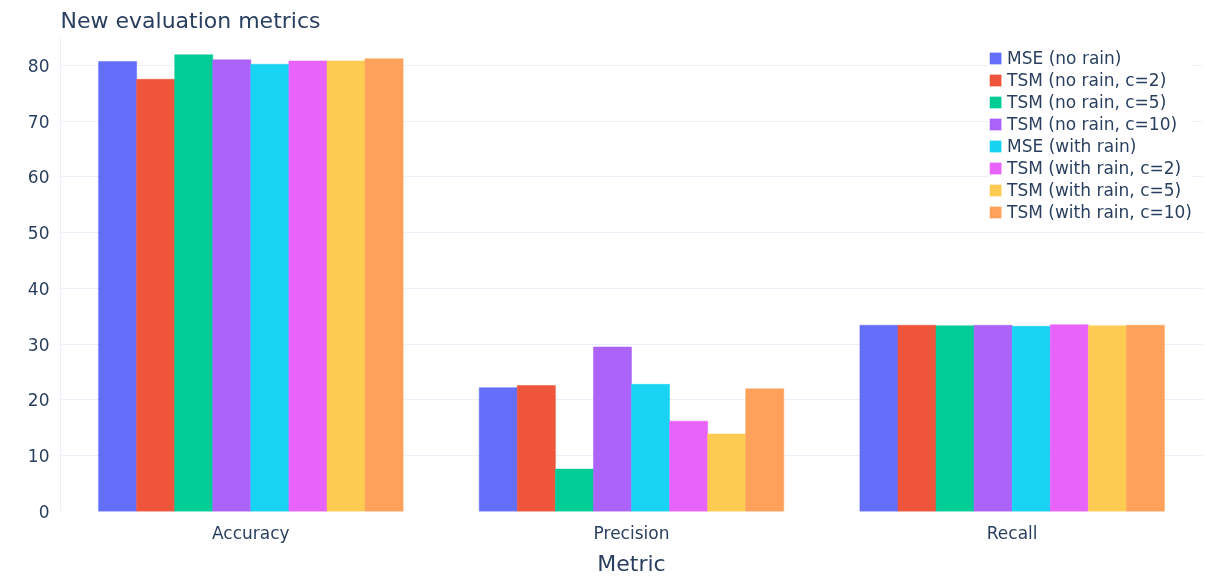  I want to click on legend-label: TSM (with rain, c=2), so click(1094, 168).